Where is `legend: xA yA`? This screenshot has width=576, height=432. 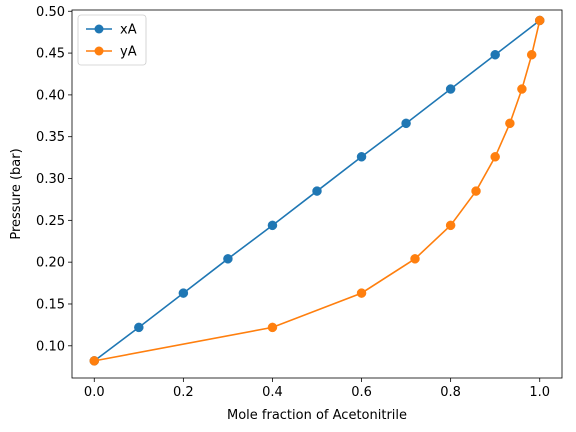
legend: xA yA is located at coordinates (112, 40).